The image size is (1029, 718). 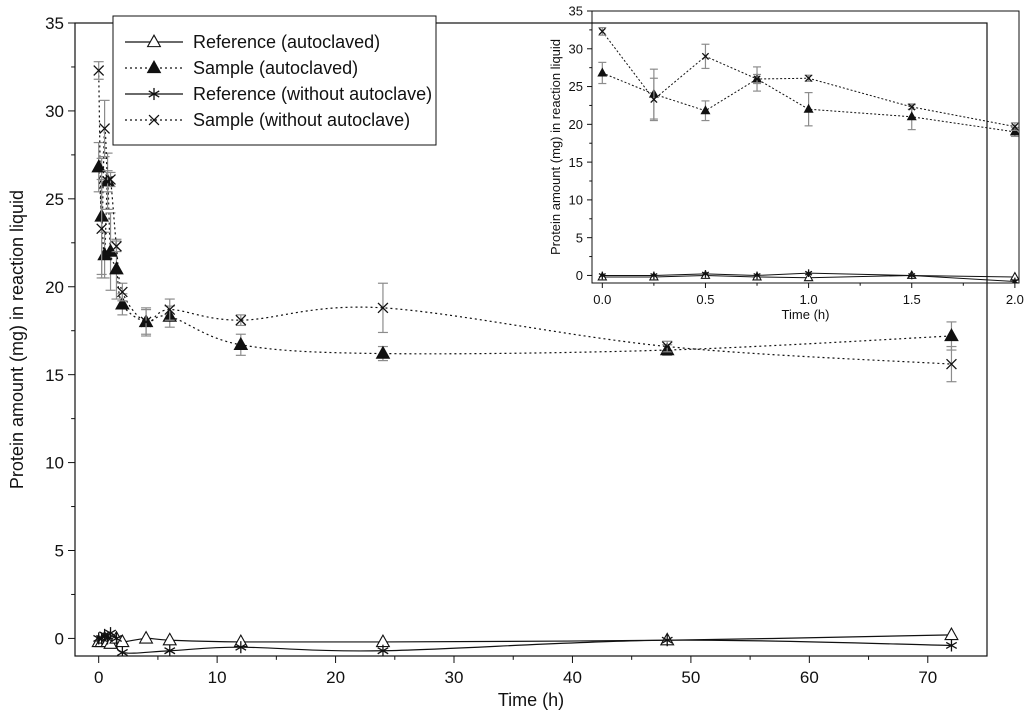 What do you see at coordinates (808, 155) in the screenshot?
I see `inset-plot-area` at bounding box center [808, 155].